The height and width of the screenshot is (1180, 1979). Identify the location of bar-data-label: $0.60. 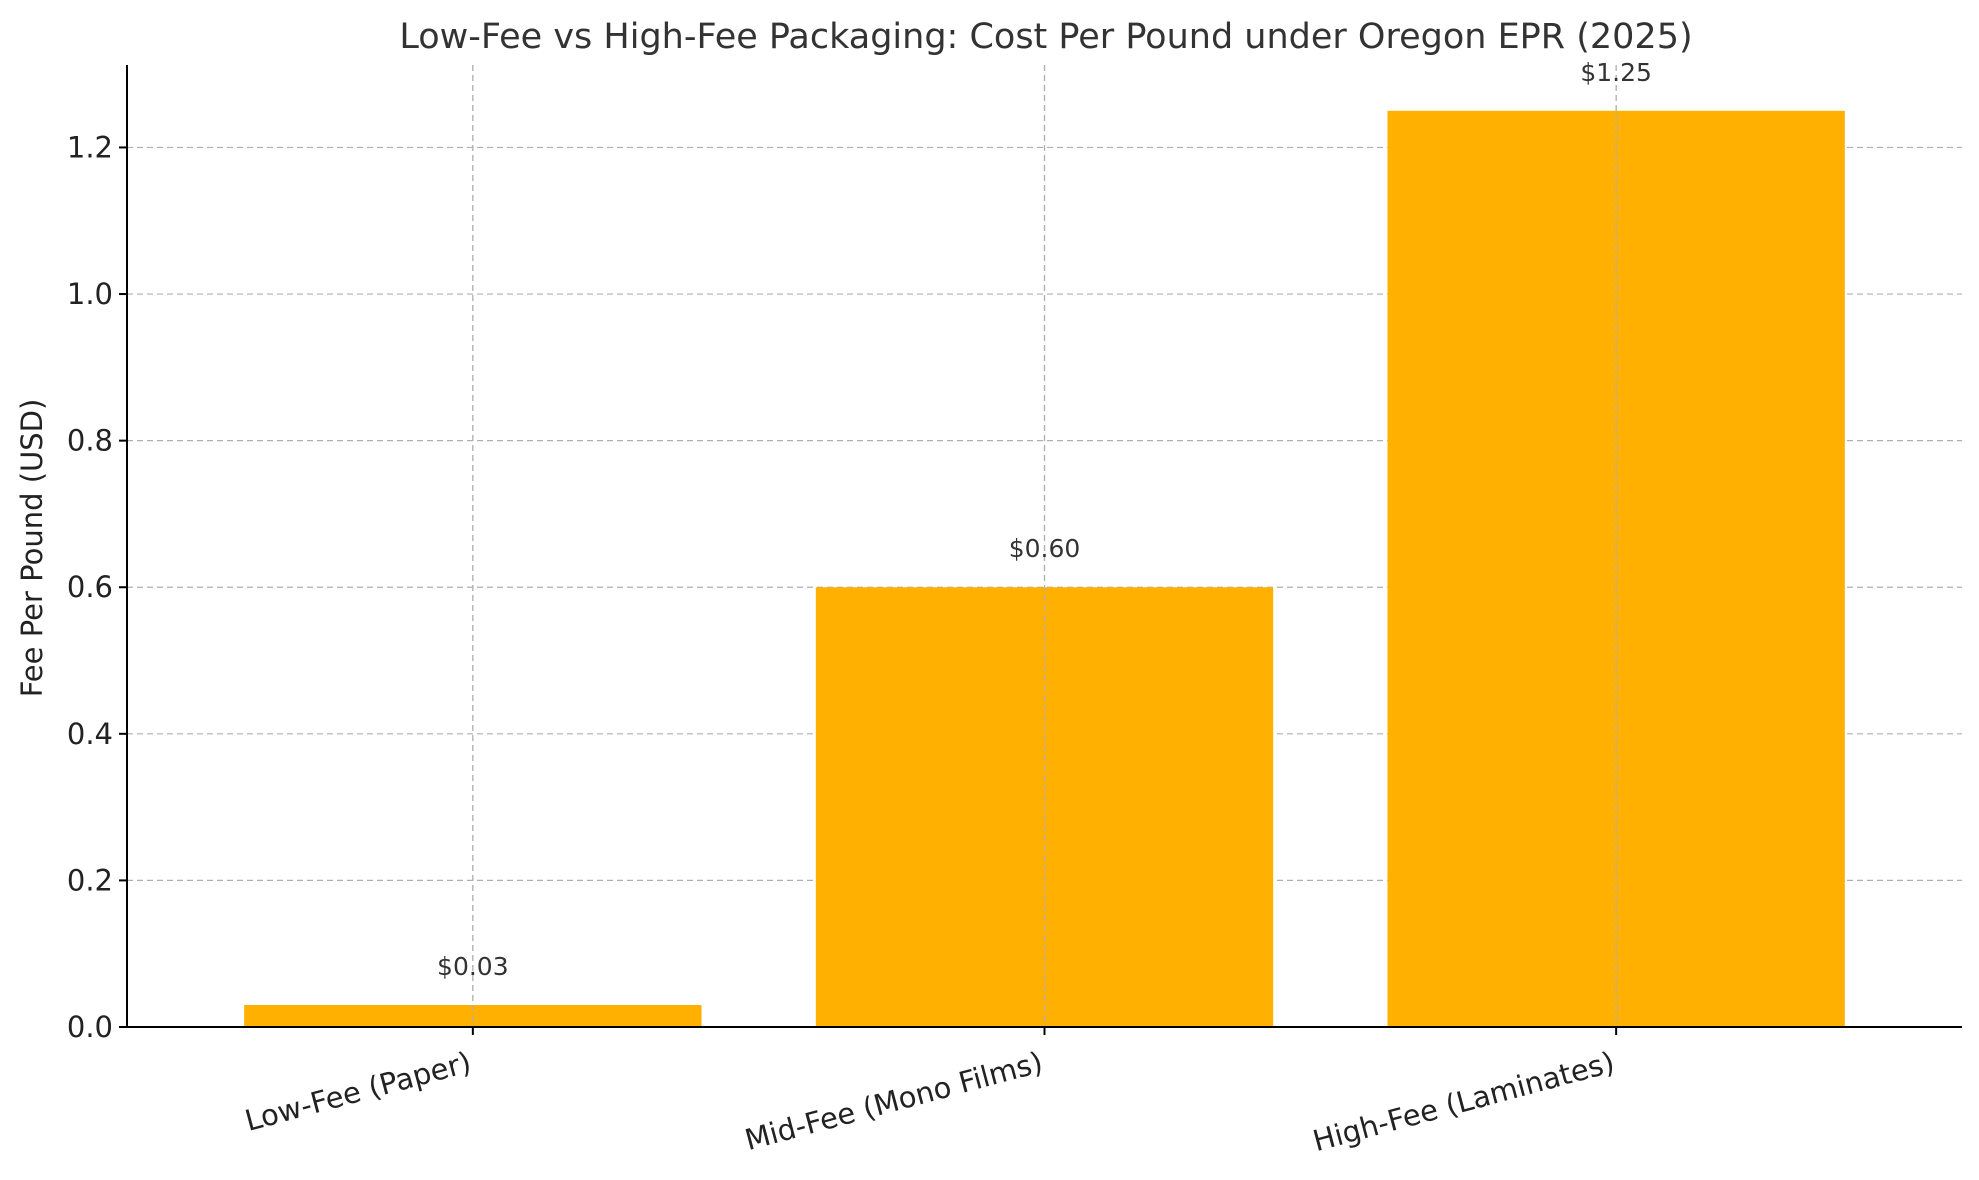
(1045, 548).